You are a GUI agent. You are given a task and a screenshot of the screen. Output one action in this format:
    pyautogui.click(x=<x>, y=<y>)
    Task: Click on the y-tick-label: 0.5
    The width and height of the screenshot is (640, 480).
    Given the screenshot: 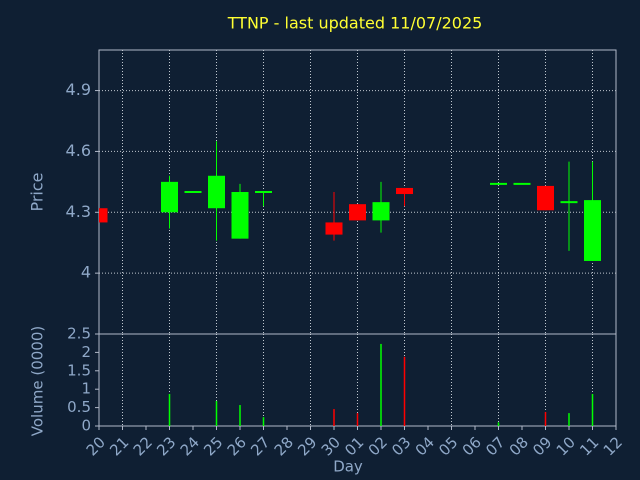 What is the action you would take?
    pyautogui.click(x=79, y=407)
    